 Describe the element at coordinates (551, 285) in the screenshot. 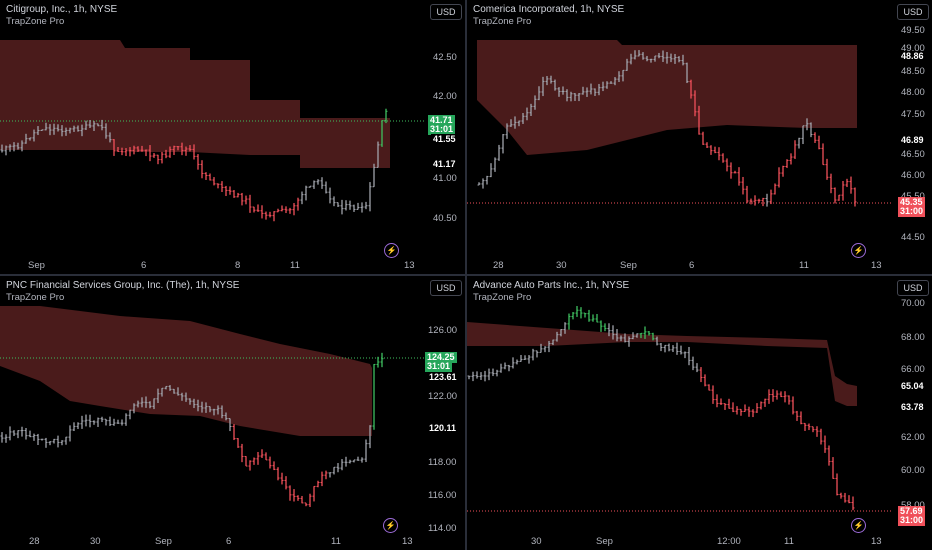

I see `symbol-title: Advance Auto Parts Inc., 1h, NYSE` at that location.